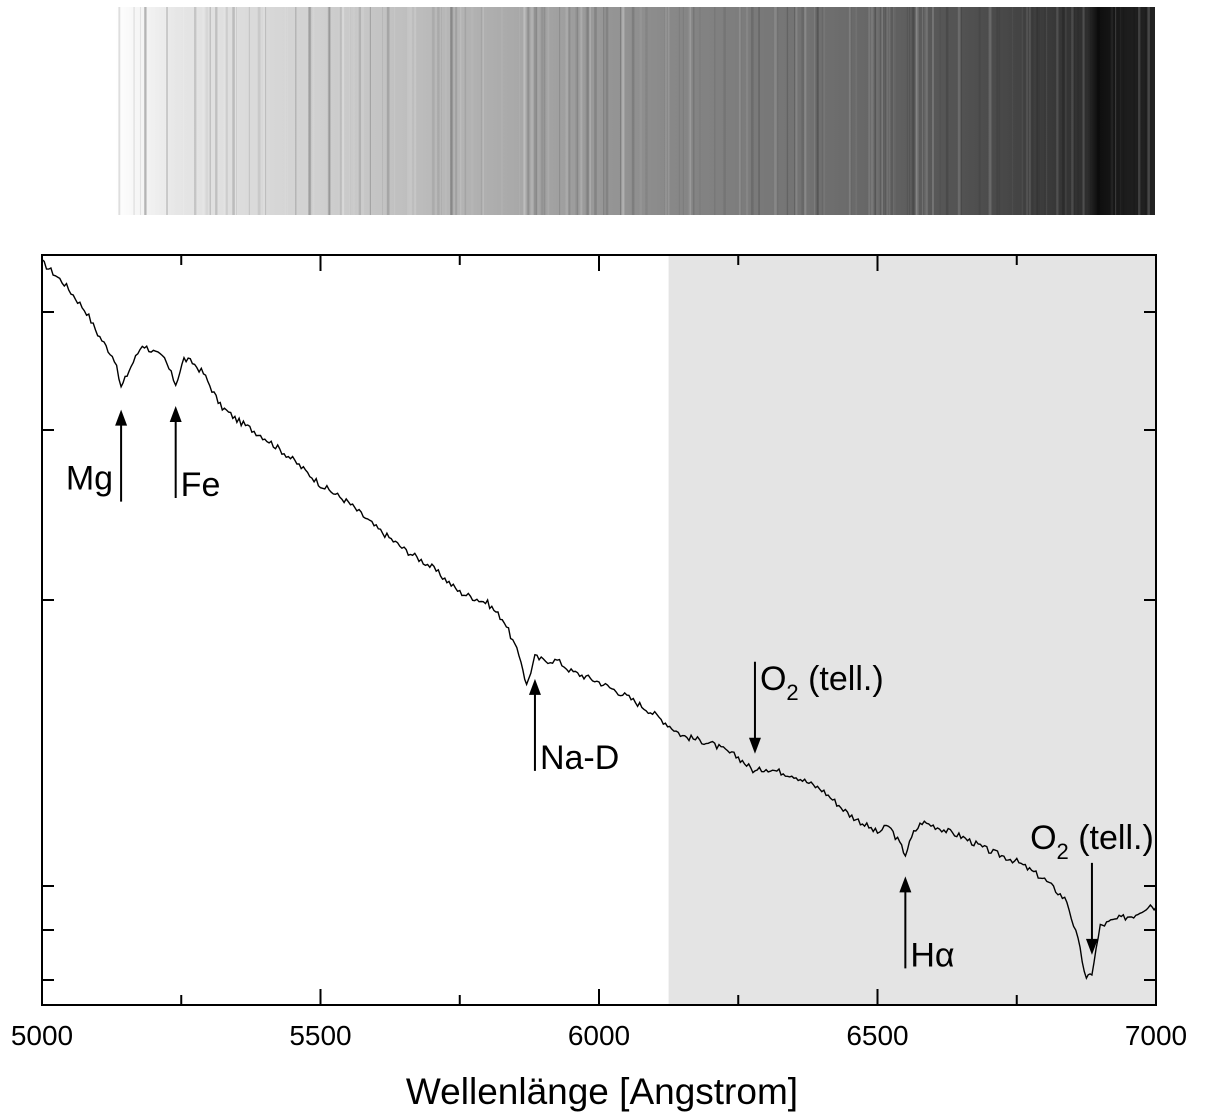  I want to click on annotation-label: Mg, so click(89, 479).